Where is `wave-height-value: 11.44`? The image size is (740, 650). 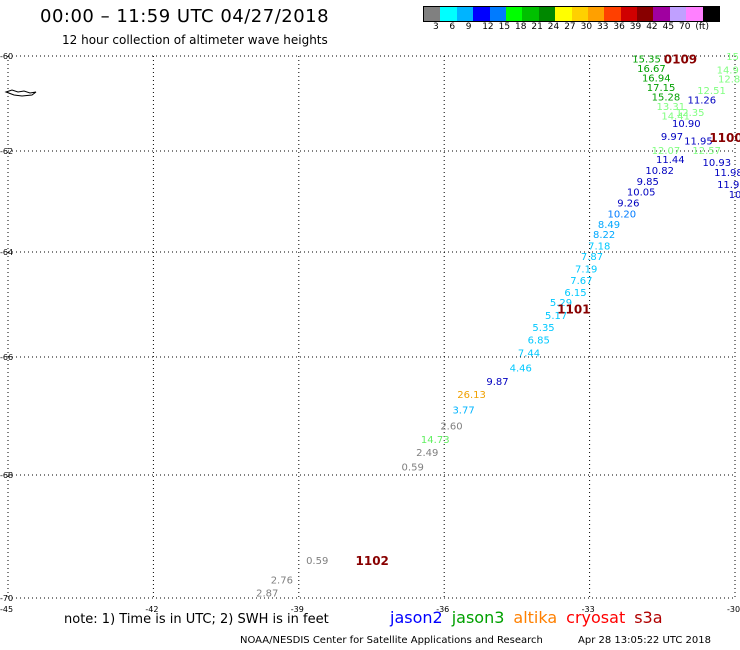 wave-height-value: 11.44 is located at coordinates (670, 160).